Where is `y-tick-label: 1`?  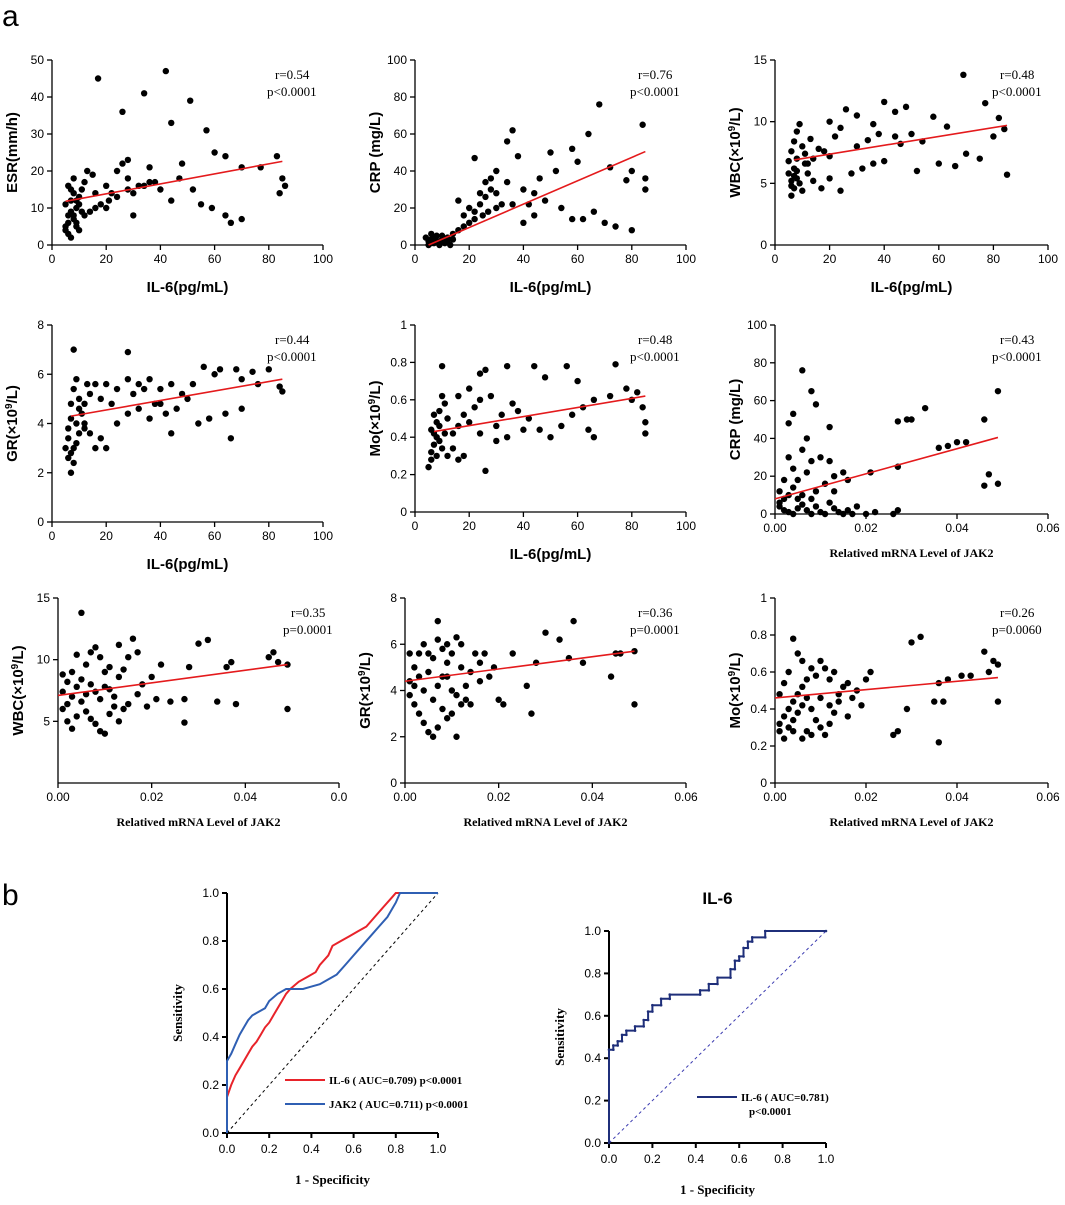 y-tick-label: 1 is located at coordinates (763, 598).